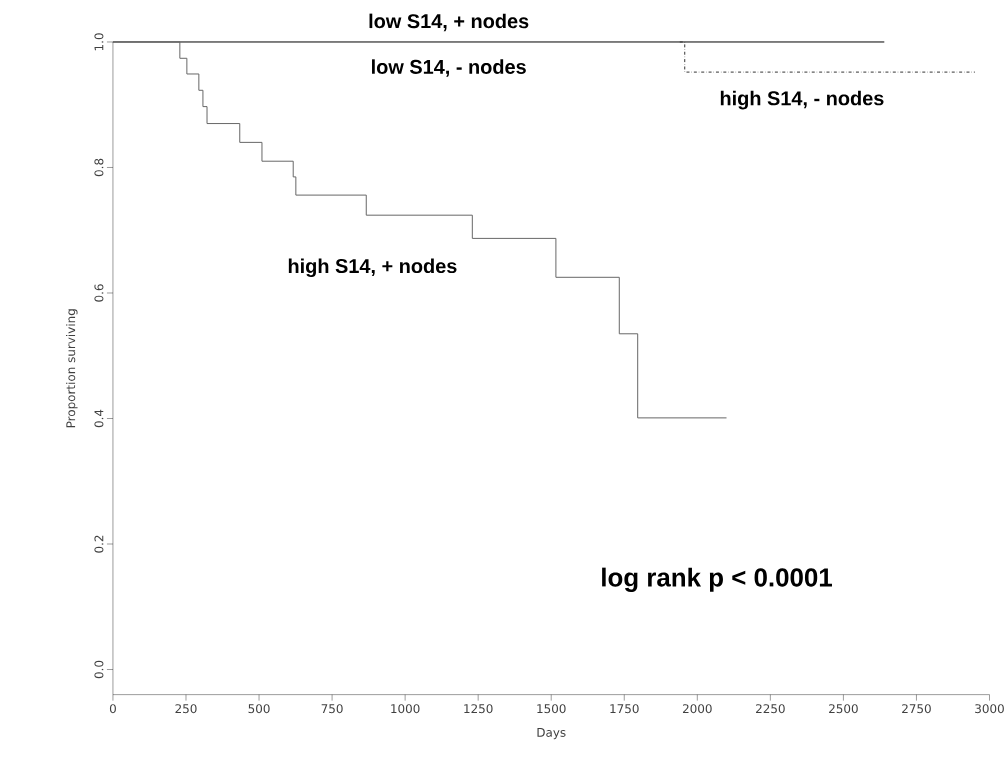 The image size is (1008, 763). I want to click on x-tick-label: 1000, so click(405, 709).